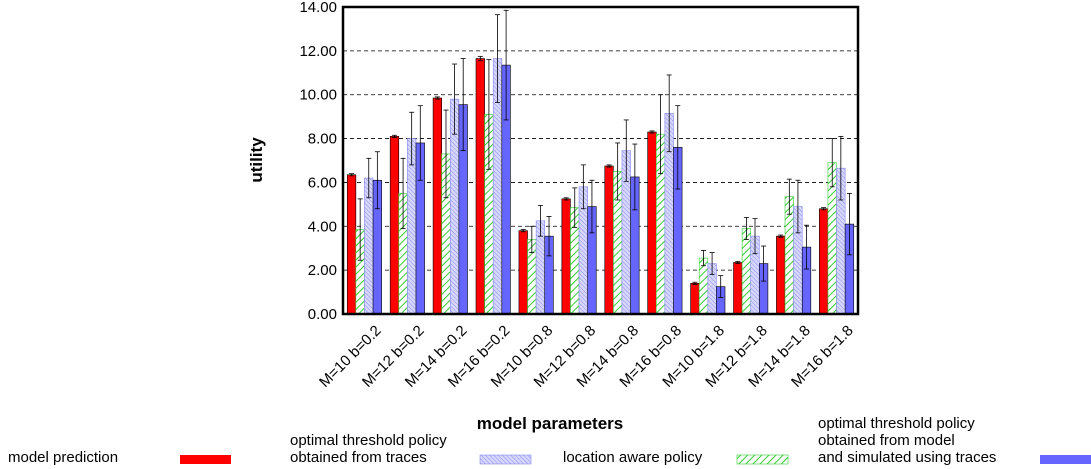  What do you see at coordinates (322, 270) in the screenshot?
I see `y-tick-label: 2.00` at bounding box center [322, 270].